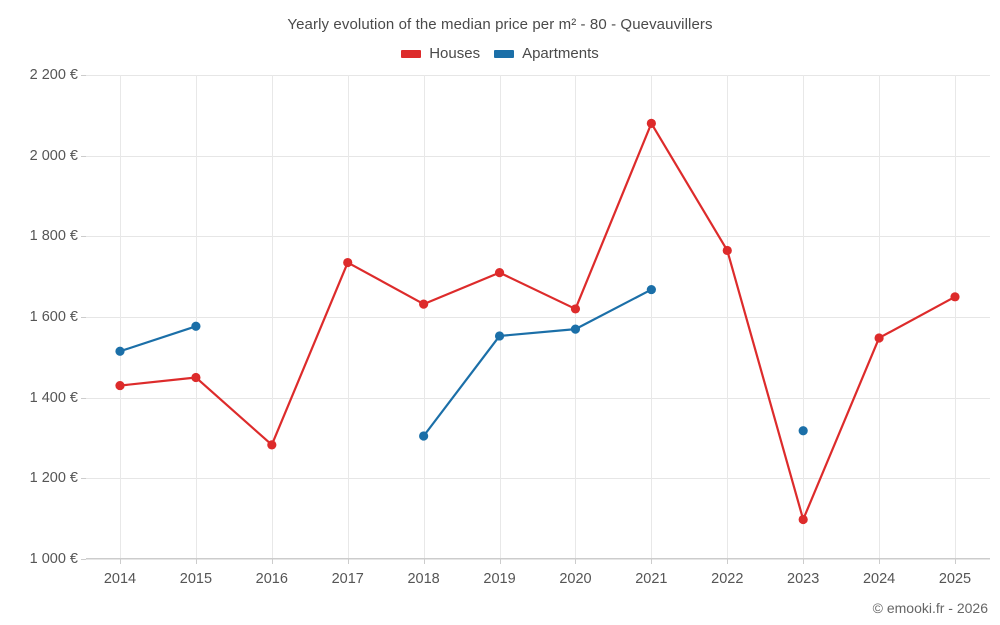 The width and height of the screenshot is (1000, 625). I want to click on x-axis-tick-label: 2023, so click(803, 579).